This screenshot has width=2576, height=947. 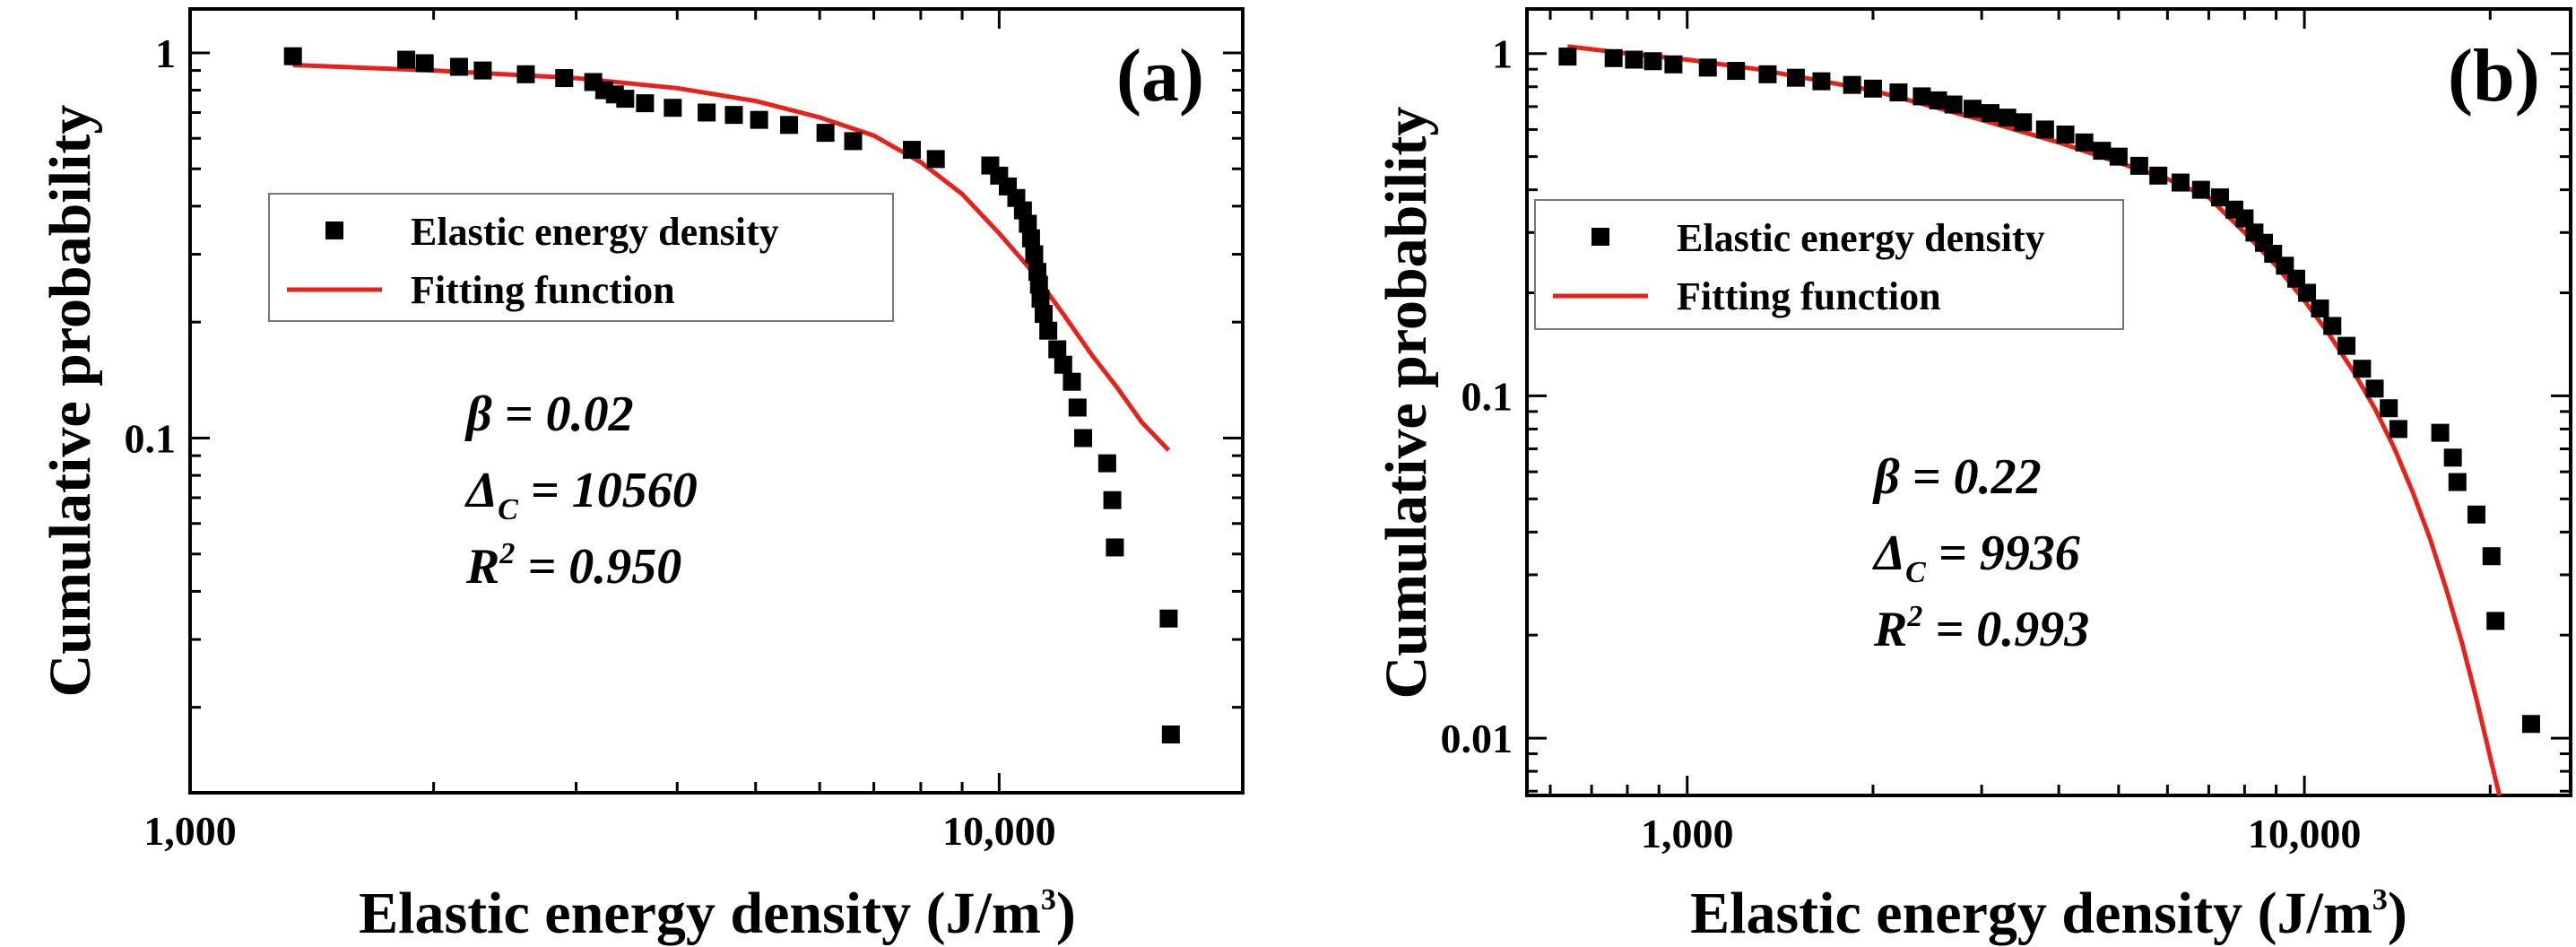 What do you see at coordinates (151, 438) in the screenshot?
I see `y-tick-label: 0.1` at bounding box center [151, 438].